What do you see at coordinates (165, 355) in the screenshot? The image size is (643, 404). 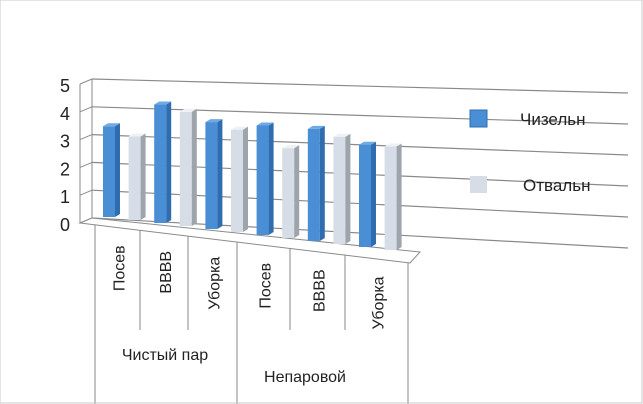 I see `group-label: Чистый пар` at bounding box center [165, 355].